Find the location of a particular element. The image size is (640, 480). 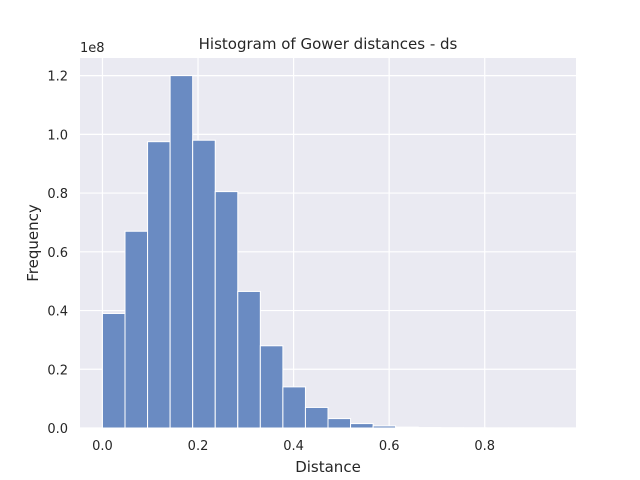

y-tick-label: 0.8 is located at coordinates (57, 194).